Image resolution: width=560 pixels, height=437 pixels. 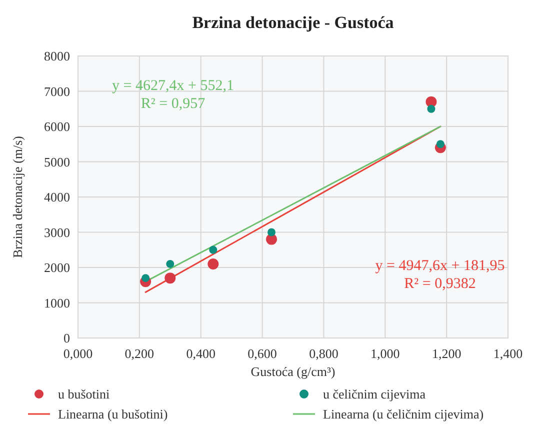 What do you see at coordinates (403, 414) in the screenshot?
I see `legend-label: Linearna (u čeličnim cijevima)` at bounding box center [403, 414].